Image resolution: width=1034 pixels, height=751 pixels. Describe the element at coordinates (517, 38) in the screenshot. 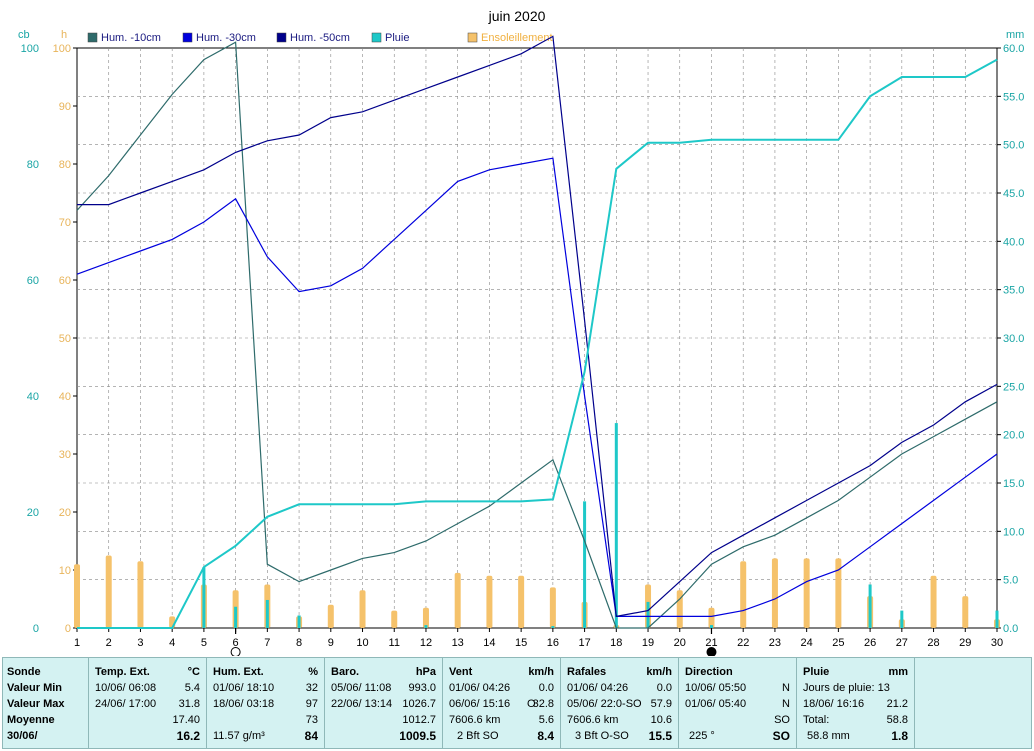

I see `legend-label: Ensoleillement` at that location.